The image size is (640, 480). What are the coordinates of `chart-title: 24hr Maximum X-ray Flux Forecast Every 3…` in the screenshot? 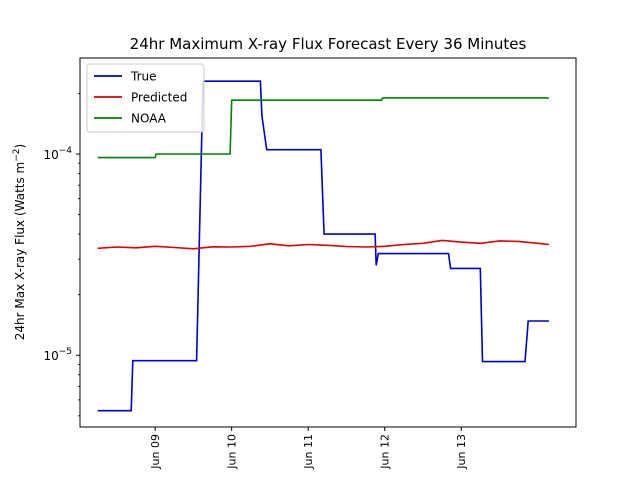 It's located at (328, 44).